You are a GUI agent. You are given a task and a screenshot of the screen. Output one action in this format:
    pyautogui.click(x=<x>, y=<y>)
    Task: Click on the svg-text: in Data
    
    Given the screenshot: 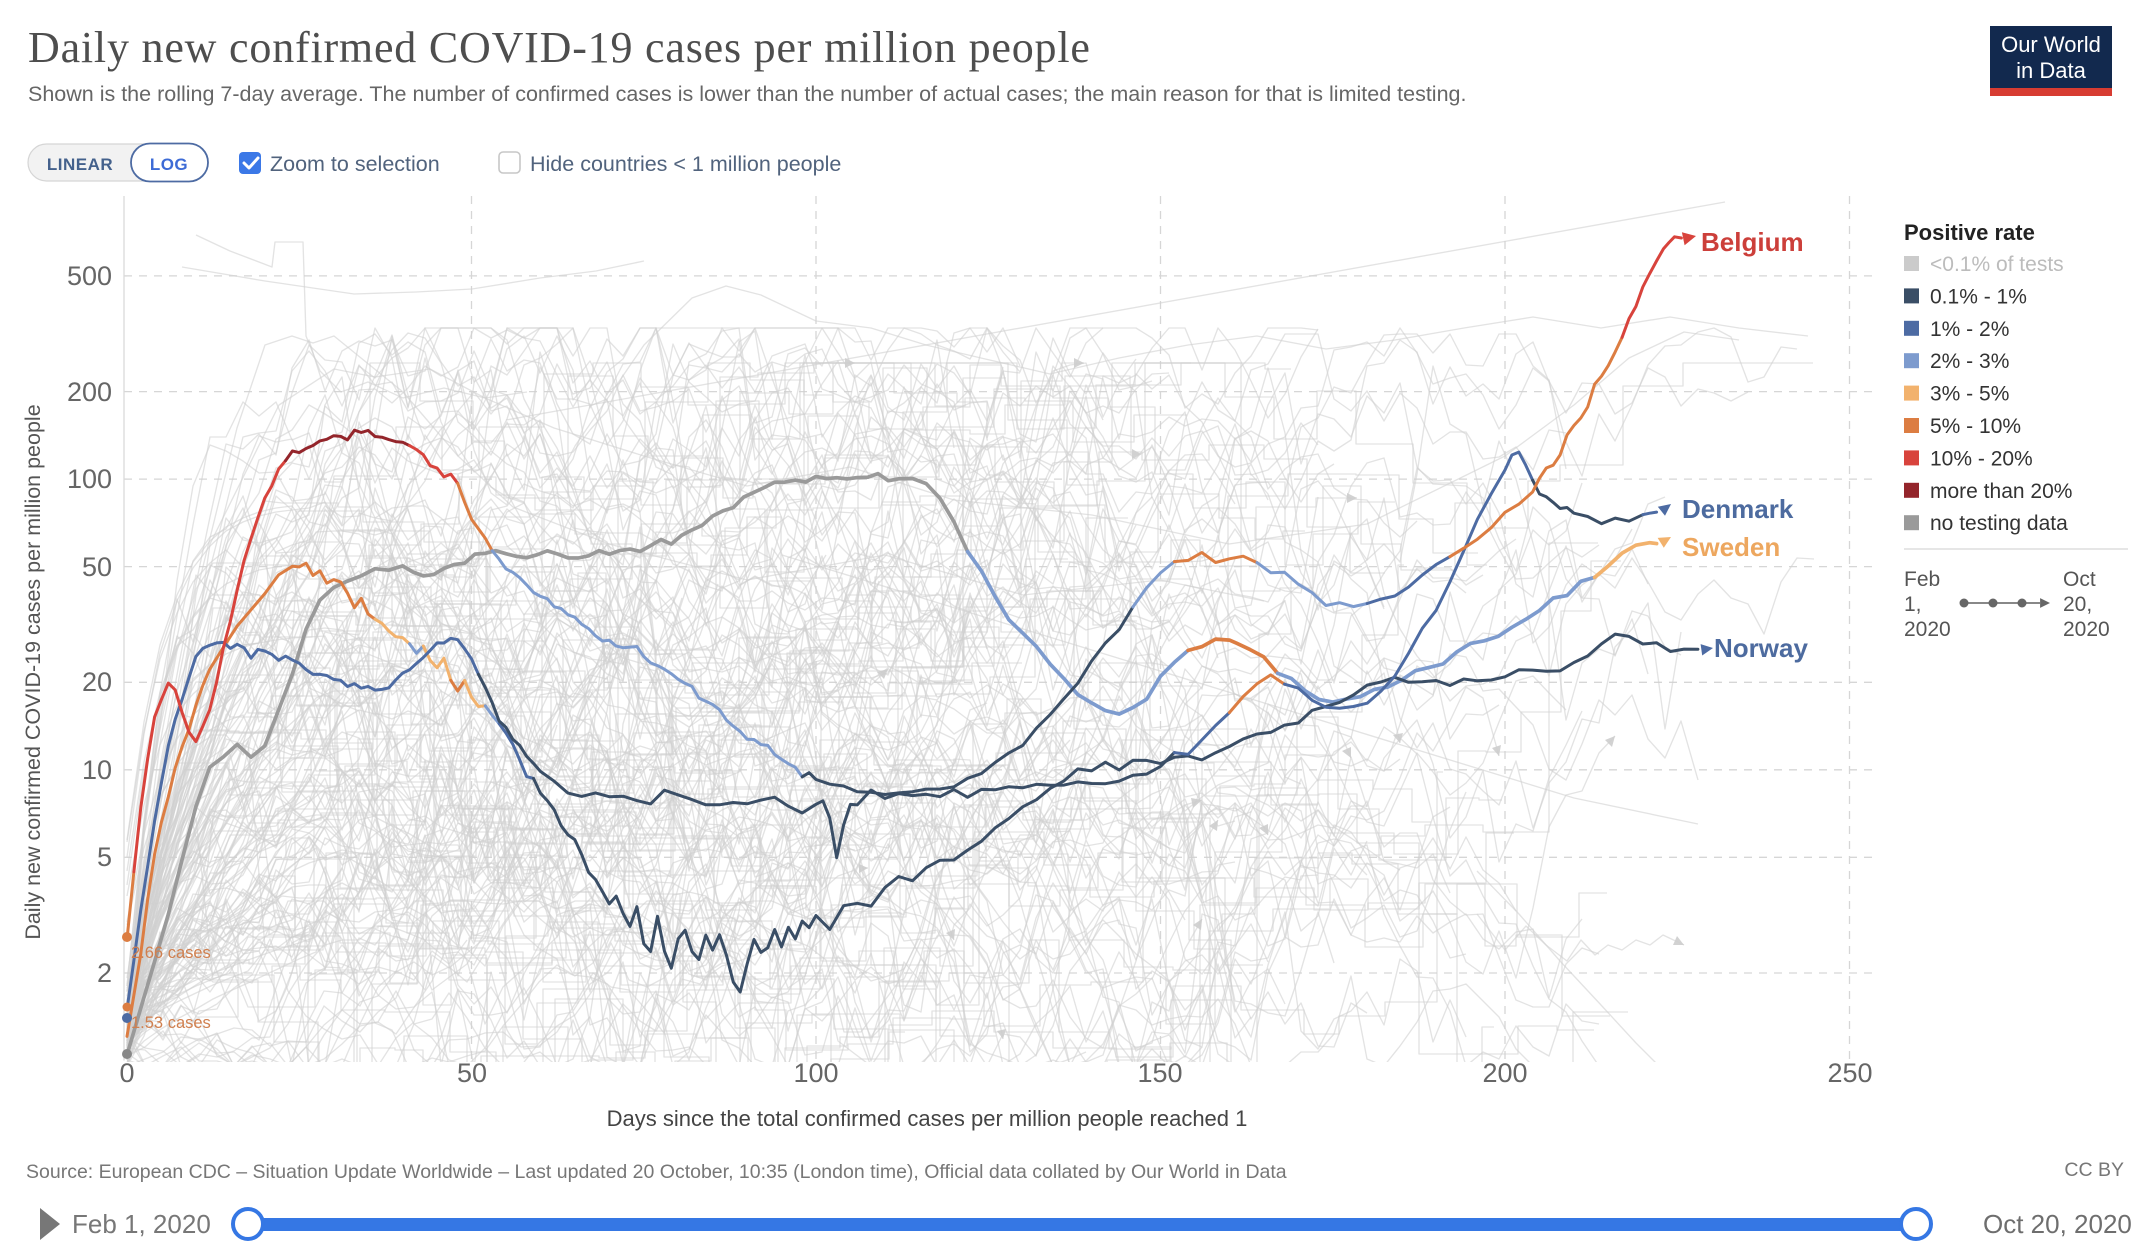 What is the action you would take?
    pyautogui.click(x=2051, y=70)
    